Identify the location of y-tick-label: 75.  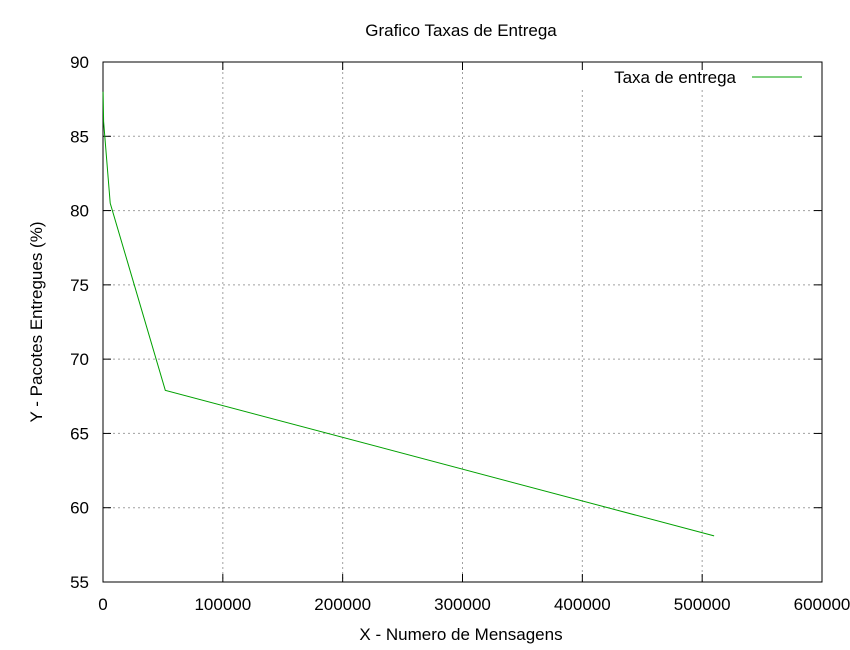
(79, 285).